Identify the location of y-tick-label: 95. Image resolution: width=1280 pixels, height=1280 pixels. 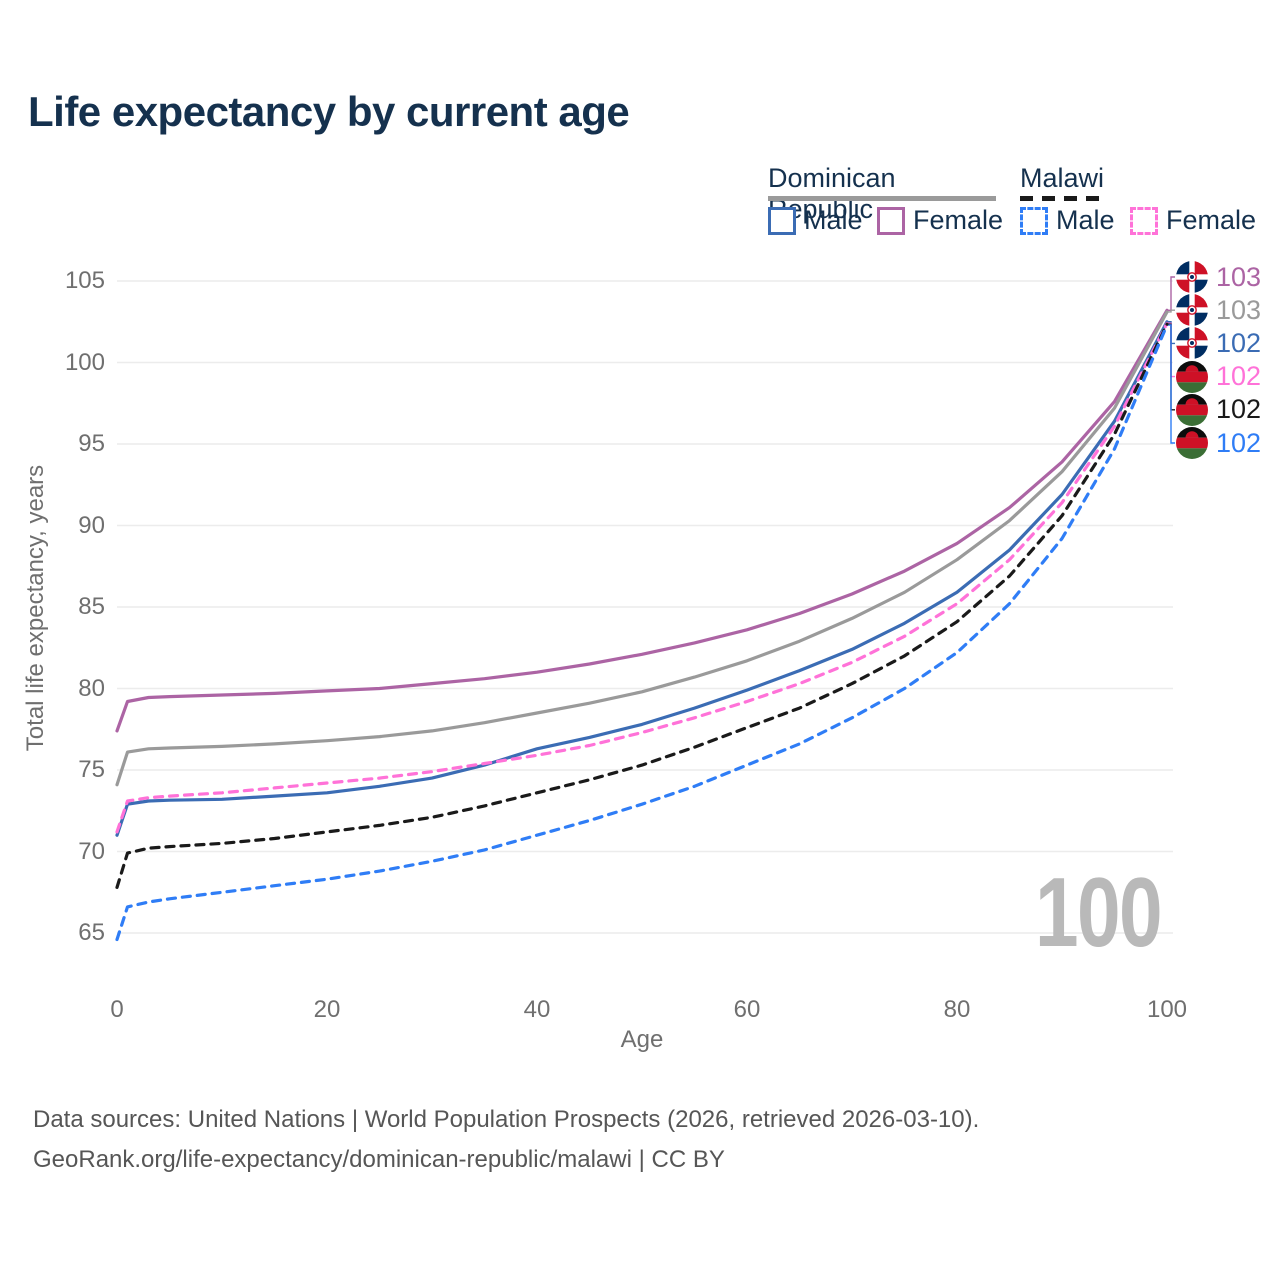
(91, 443).